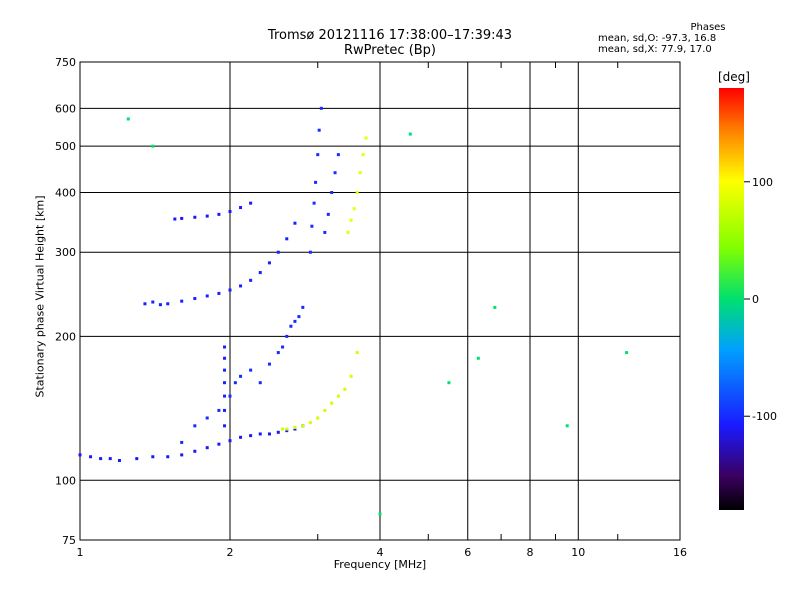 The width and height of the screenshot is (800, 600). What do you see at coordinates (731, 299) in the screenshot?
I see `colorbar` at bounding box center [731, 299].